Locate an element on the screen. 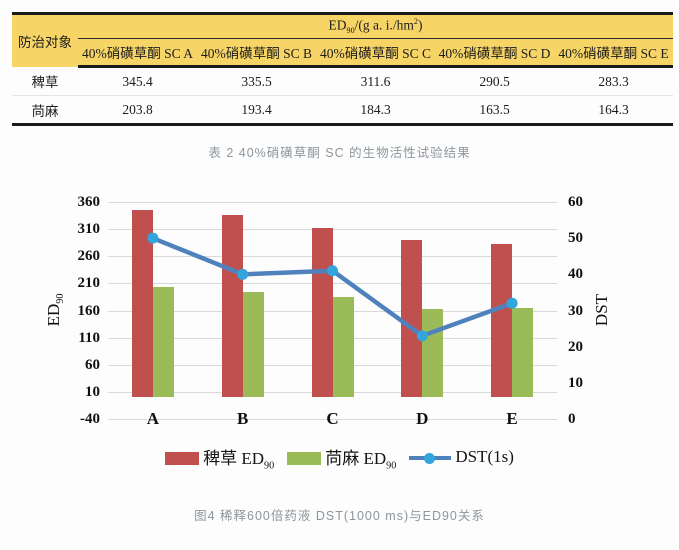 The image size is (679, 550). group-header-sup: 2 is located at coordinates (415, 22).